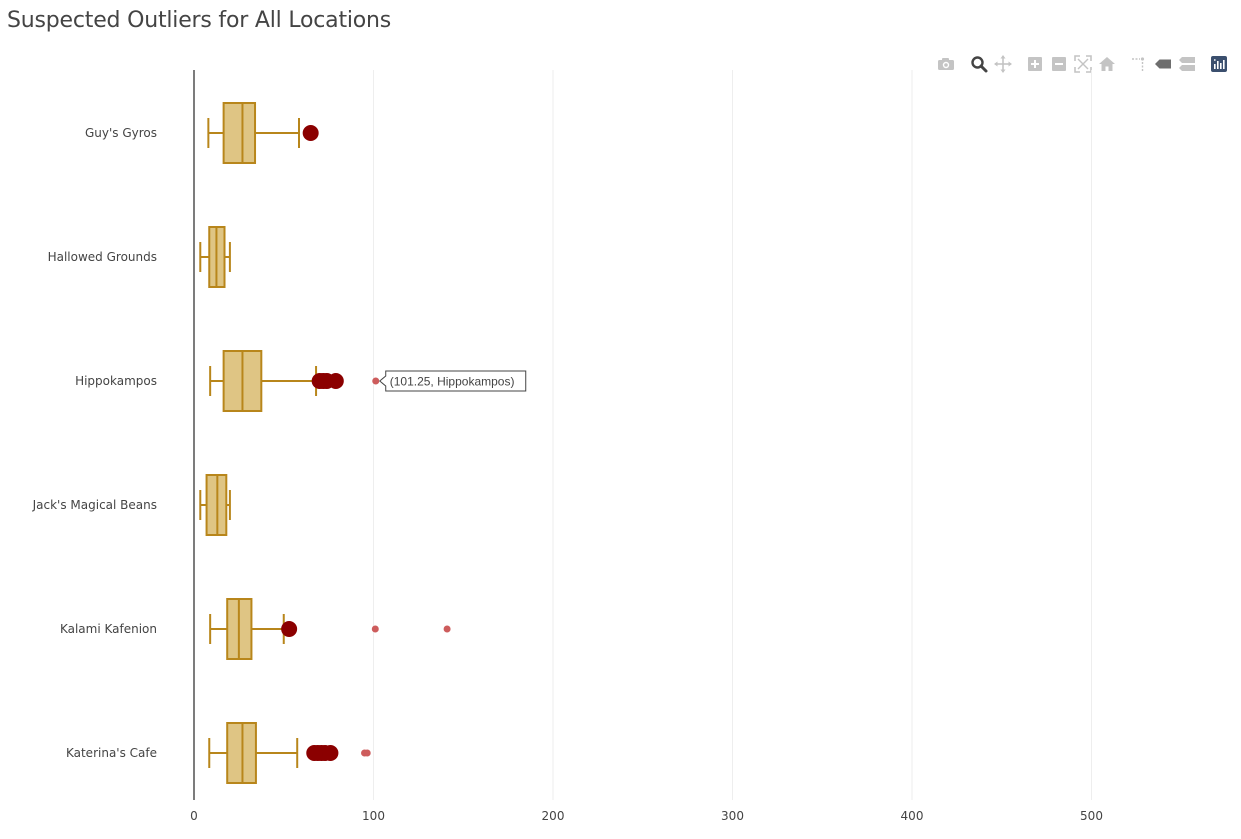  I want to click on hover-label: (101.25, Hippokampos), so click(452, 381).